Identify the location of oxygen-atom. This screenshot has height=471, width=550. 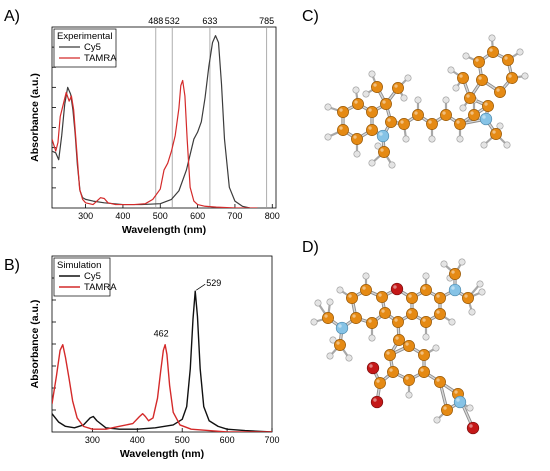
(373, 368).